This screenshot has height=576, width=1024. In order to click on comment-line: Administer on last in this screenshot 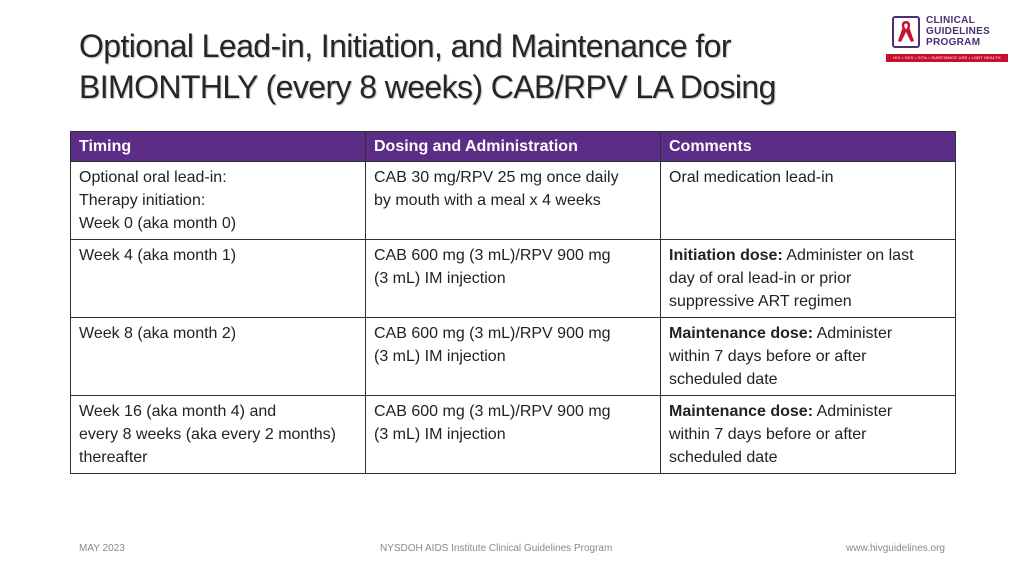, I will do `click(848, 255)`.